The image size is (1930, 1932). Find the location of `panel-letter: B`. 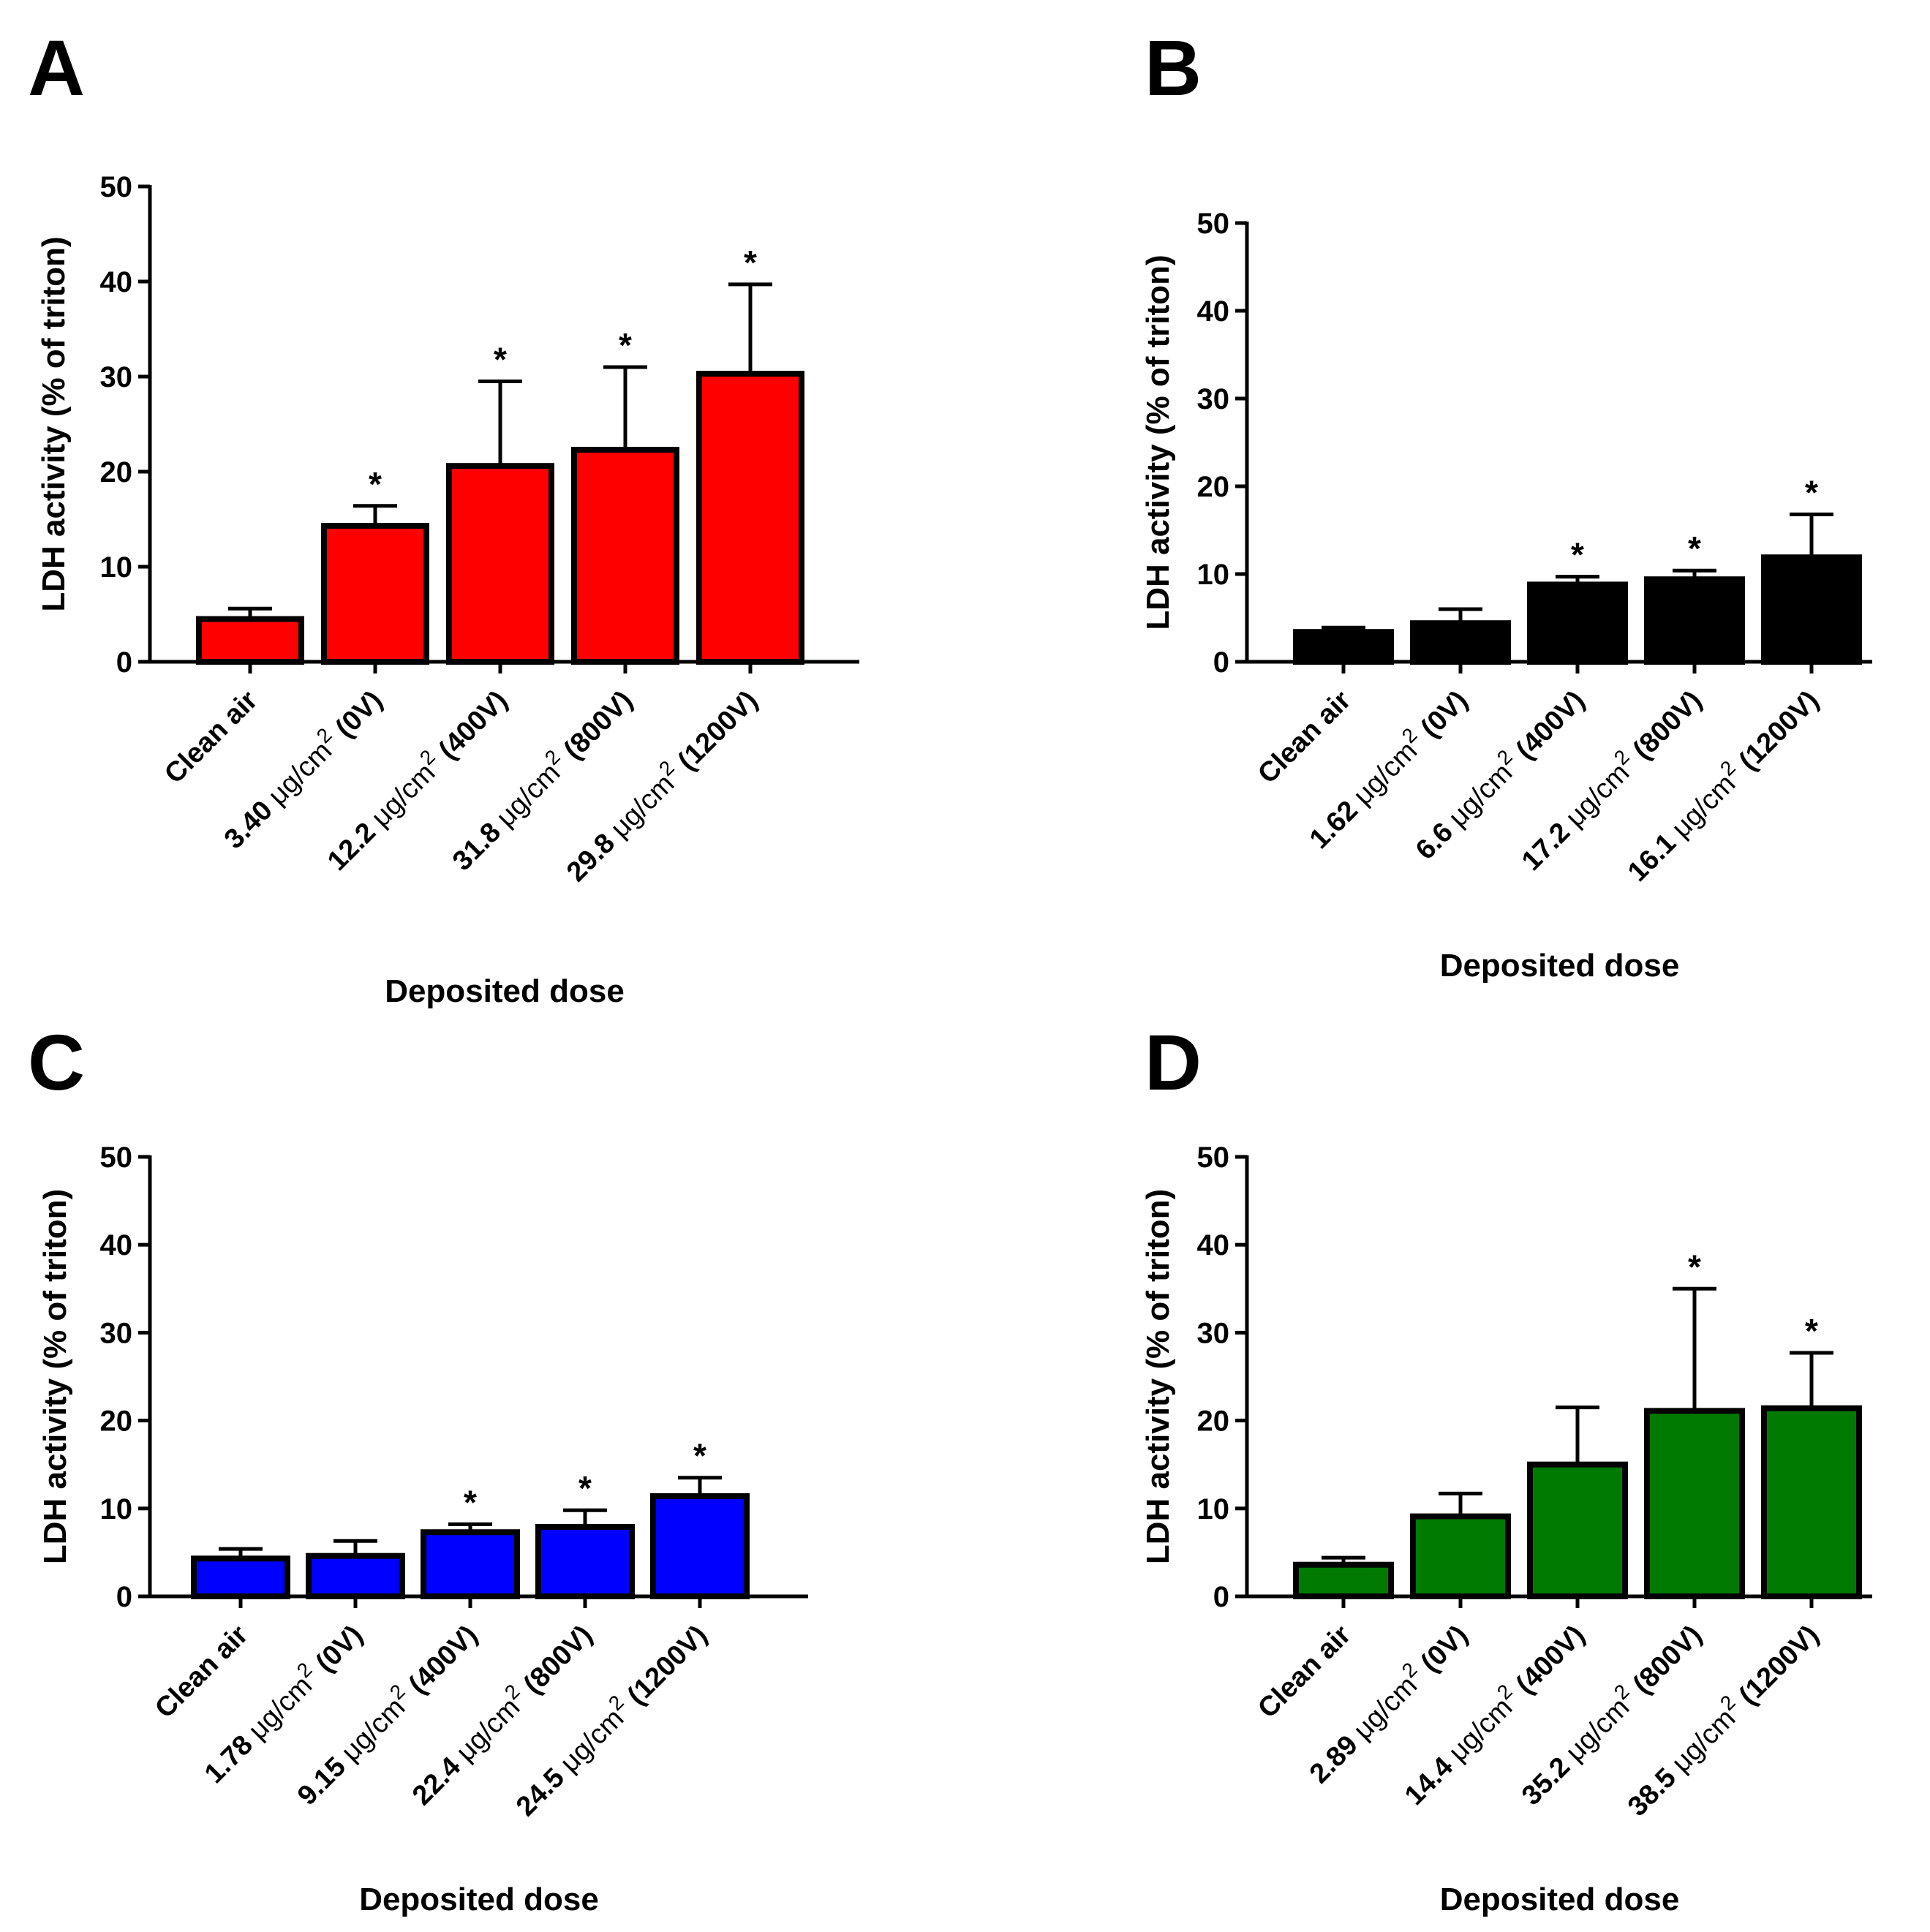

panel-letter: B is located at coordinates (1174, 67).